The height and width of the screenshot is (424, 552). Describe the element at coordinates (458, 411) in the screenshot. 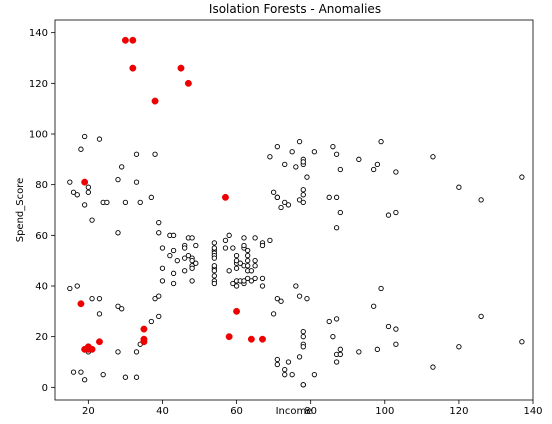

I see `x-tick-label: 120` at that location.